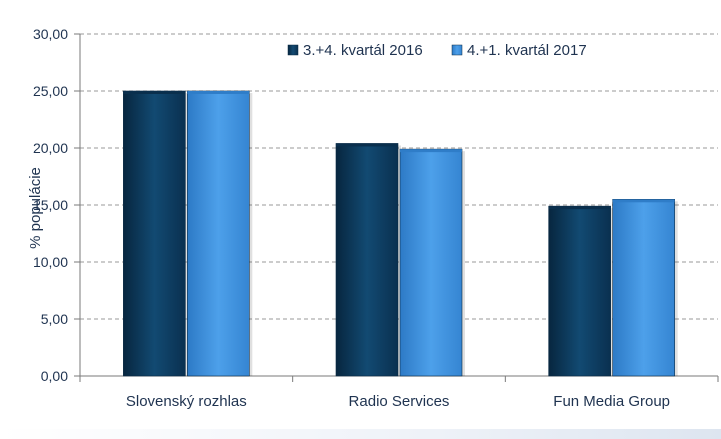 This screenshot has height=439, width=721. Describe the element at coordinates (360, 434) in the screenshot. I see `bottom-decor-strip` at that location.